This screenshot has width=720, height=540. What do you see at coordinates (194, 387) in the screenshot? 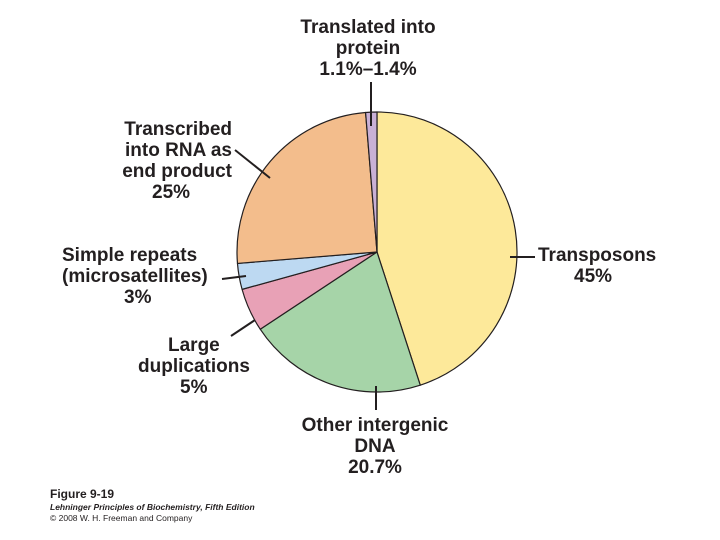
I see `label-large-dup-value: 5%` at bounding box center [194, 387].